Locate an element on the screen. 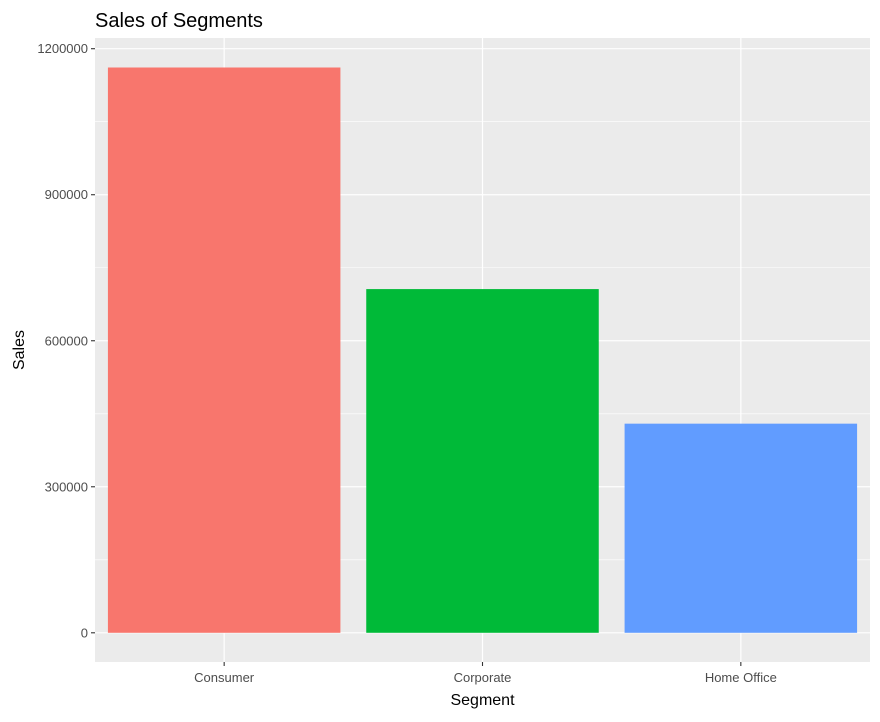  bar-home-office is located at coordinates (741, 528).